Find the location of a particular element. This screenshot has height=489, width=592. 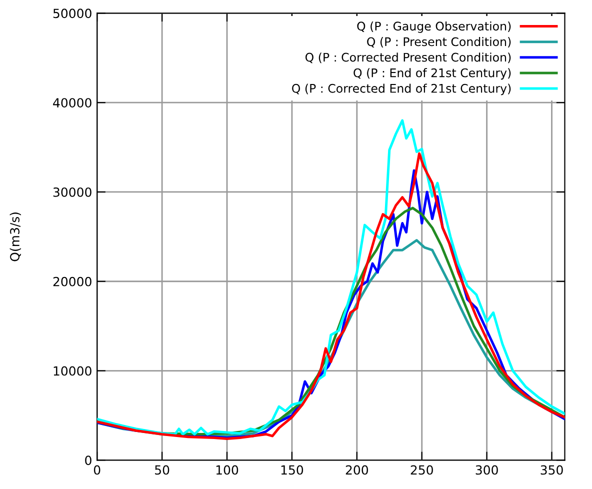

legend-label: Q (P : Corrected Present Condition) is located at coordinates (408, 58).